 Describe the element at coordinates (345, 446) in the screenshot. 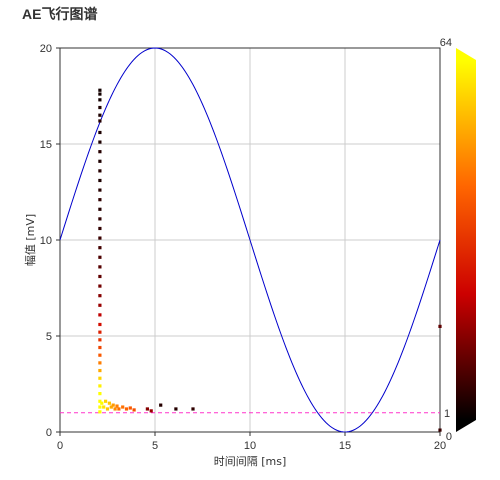

I see `x-tick-label: 15` at that location.